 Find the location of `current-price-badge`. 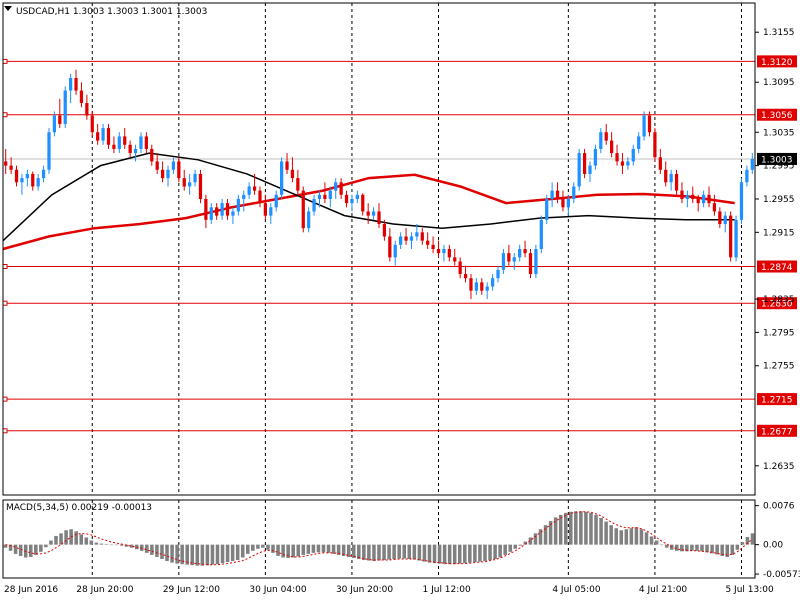

current-price-badge is located at coordinates (777, 158).